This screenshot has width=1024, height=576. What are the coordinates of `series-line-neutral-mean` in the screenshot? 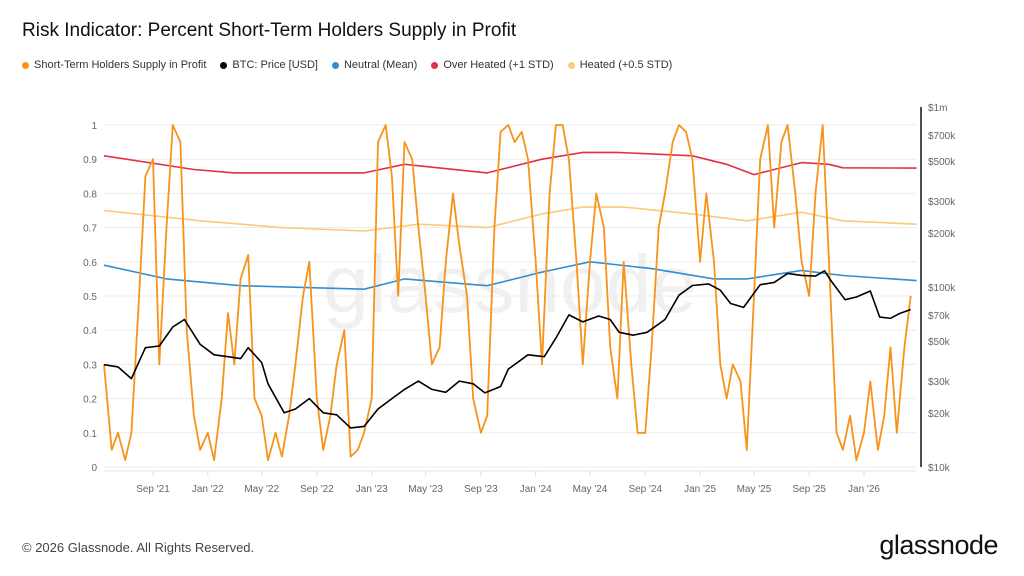 It's located at (510, 275).